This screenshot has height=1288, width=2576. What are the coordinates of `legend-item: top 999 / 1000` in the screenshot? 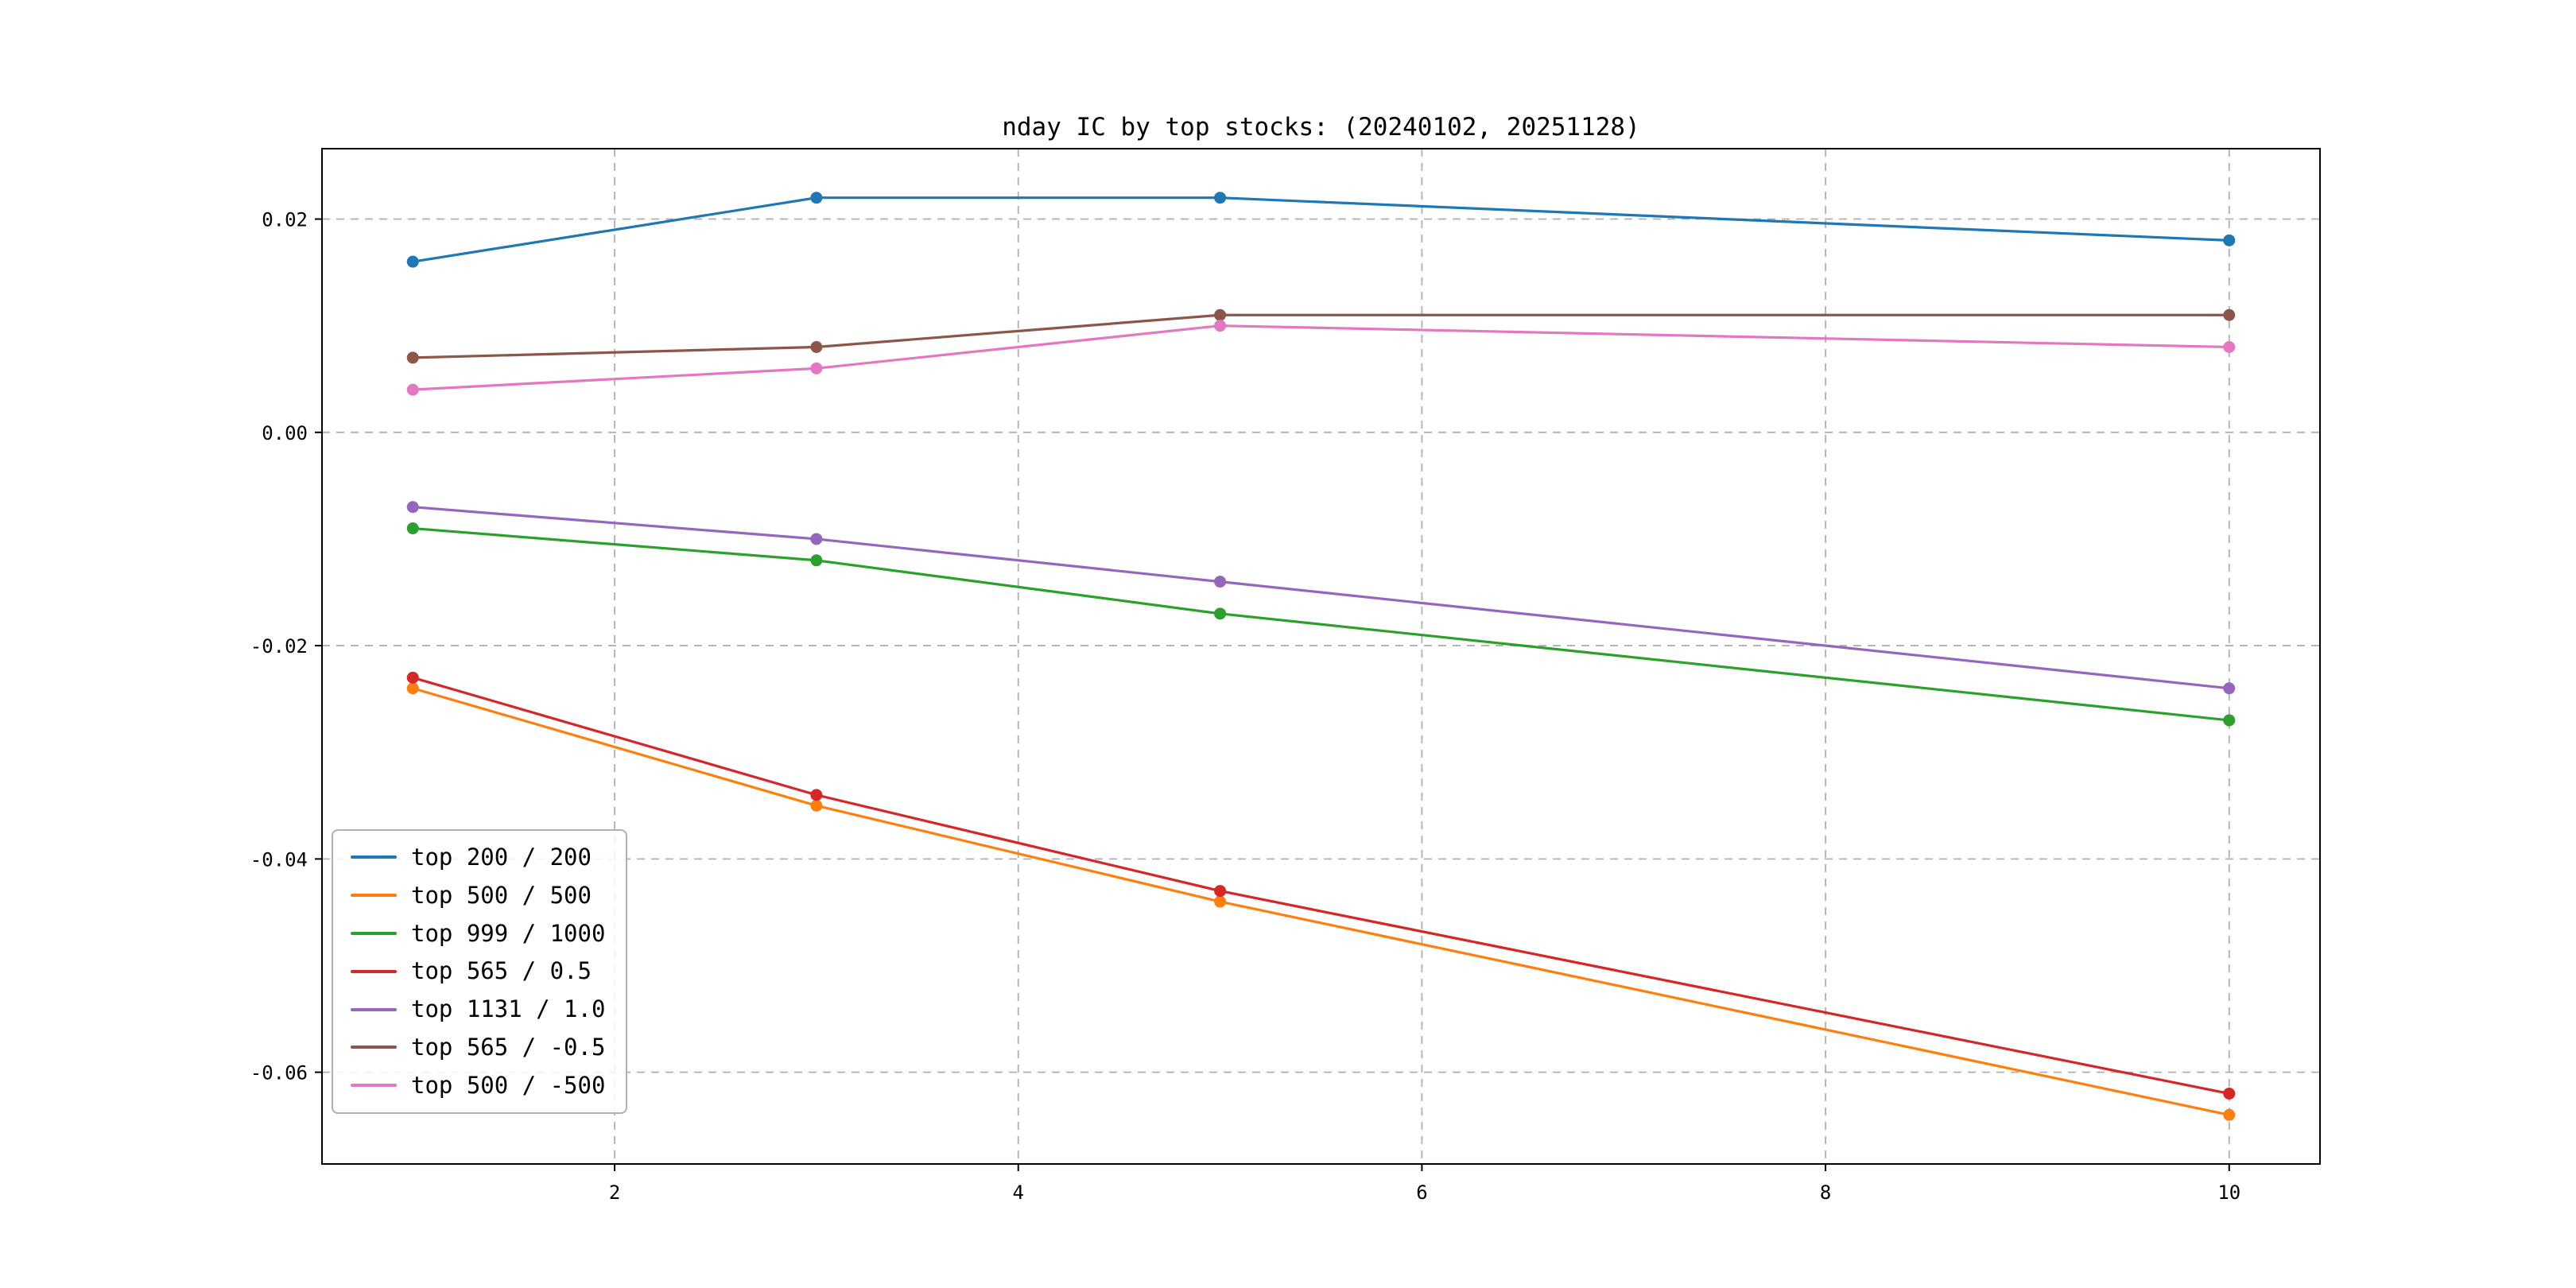 It's located at (478, 934).